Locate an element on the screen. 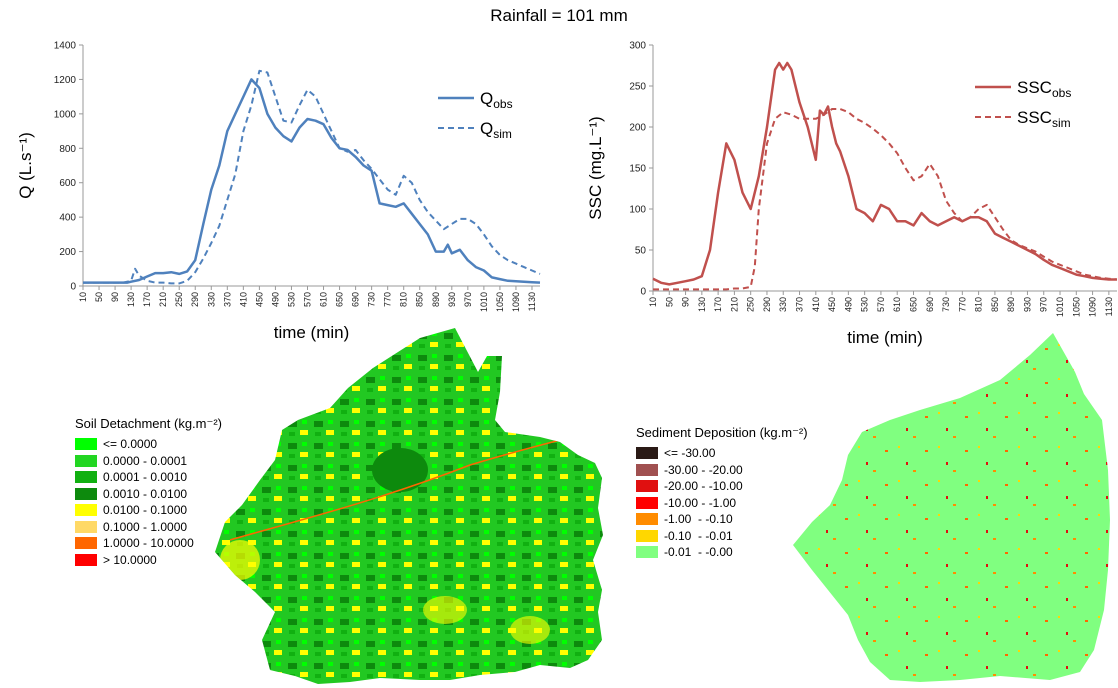 This screenshot has height=688, width=1118. x-tick-label: 930 is located at coordinates (452, 299).